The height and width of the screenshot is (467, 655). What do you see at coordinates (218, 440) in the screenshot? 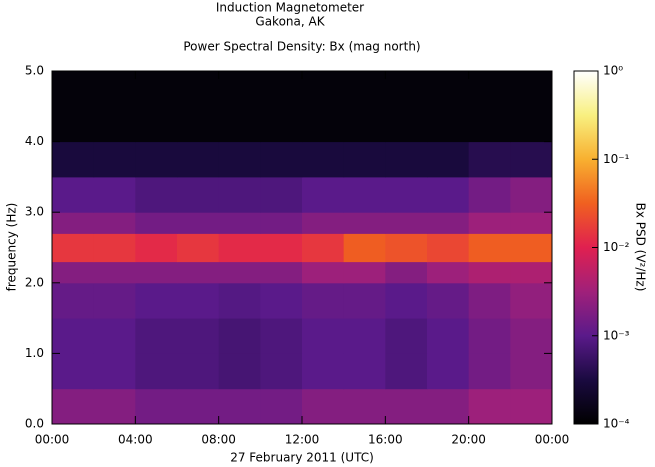
I see `x-tick-label: 08:00` at bounding box center [218, 440].